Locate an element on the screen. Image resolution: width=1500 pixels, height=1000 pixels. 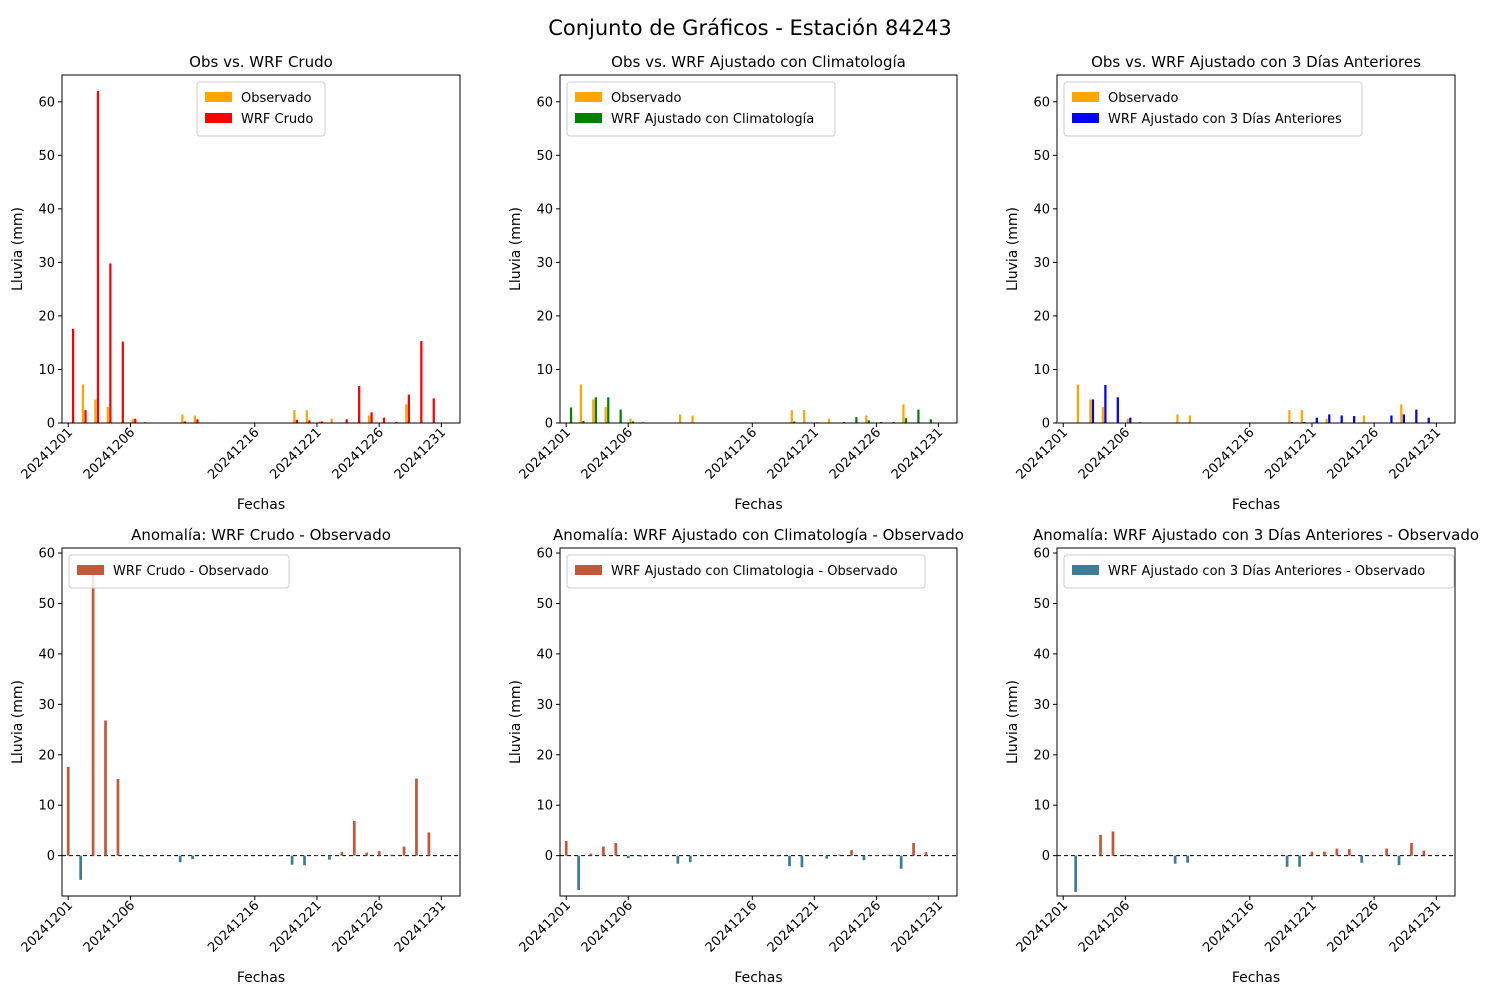
bar-wrf-ajustado-con-climatología-20241204 is located at coordinates (608, 410).